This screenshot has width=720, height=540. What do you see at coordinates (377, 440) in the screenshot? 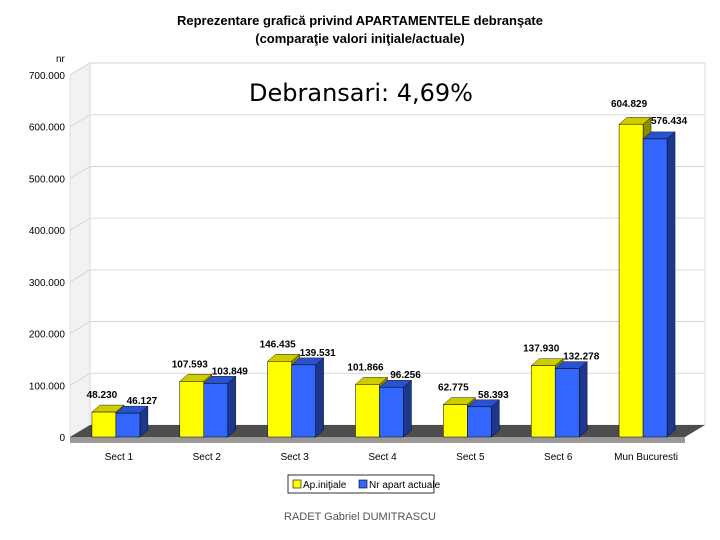
I see `floor-front` at bounding box center [377, 440].